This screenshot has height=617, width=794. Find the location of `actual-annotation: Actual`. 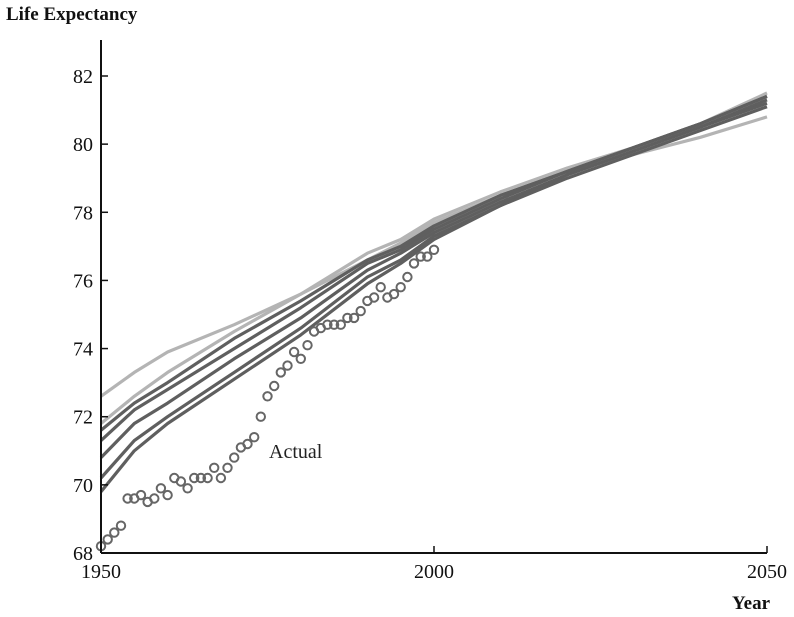

actual-annotation: Actual is located at coordinates (296, 452).